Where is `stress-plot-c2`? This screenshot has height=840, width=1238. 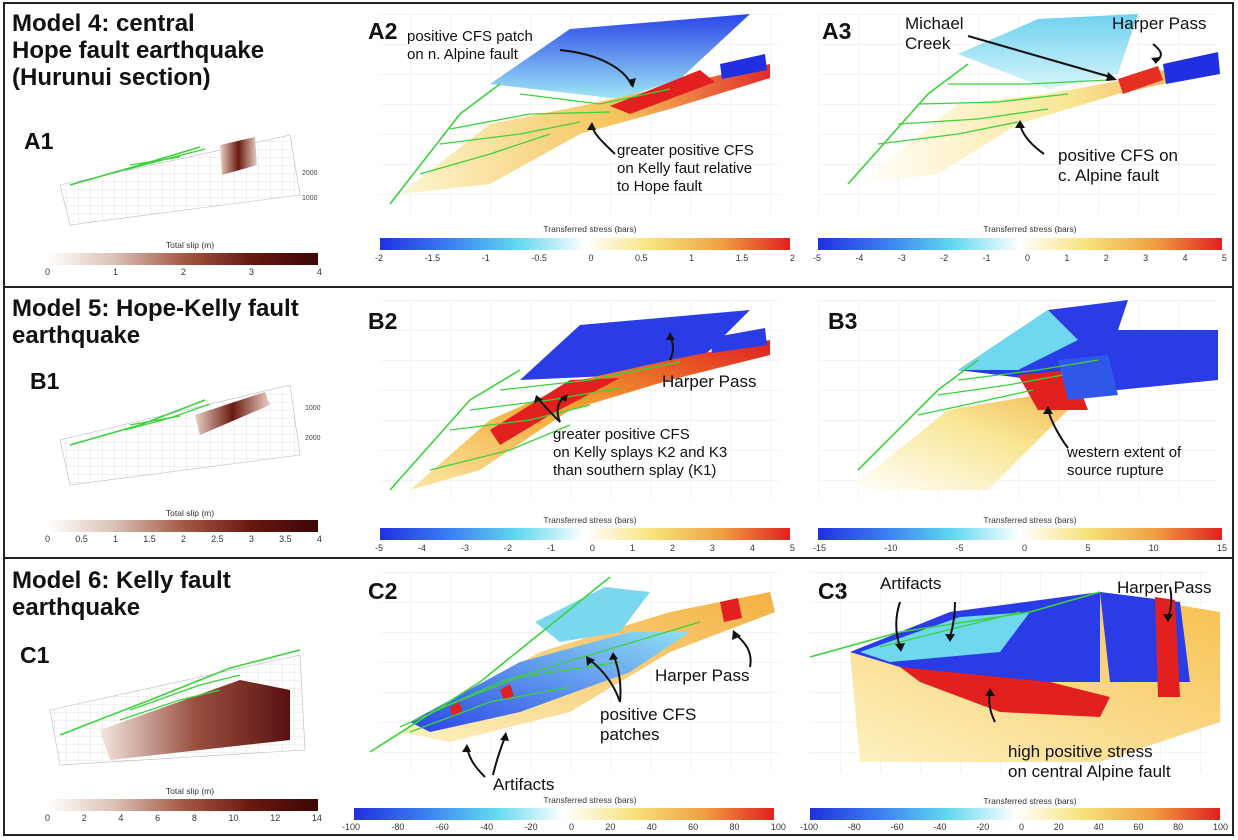 stress-plot-c2 is located at coordinates (574, 675).